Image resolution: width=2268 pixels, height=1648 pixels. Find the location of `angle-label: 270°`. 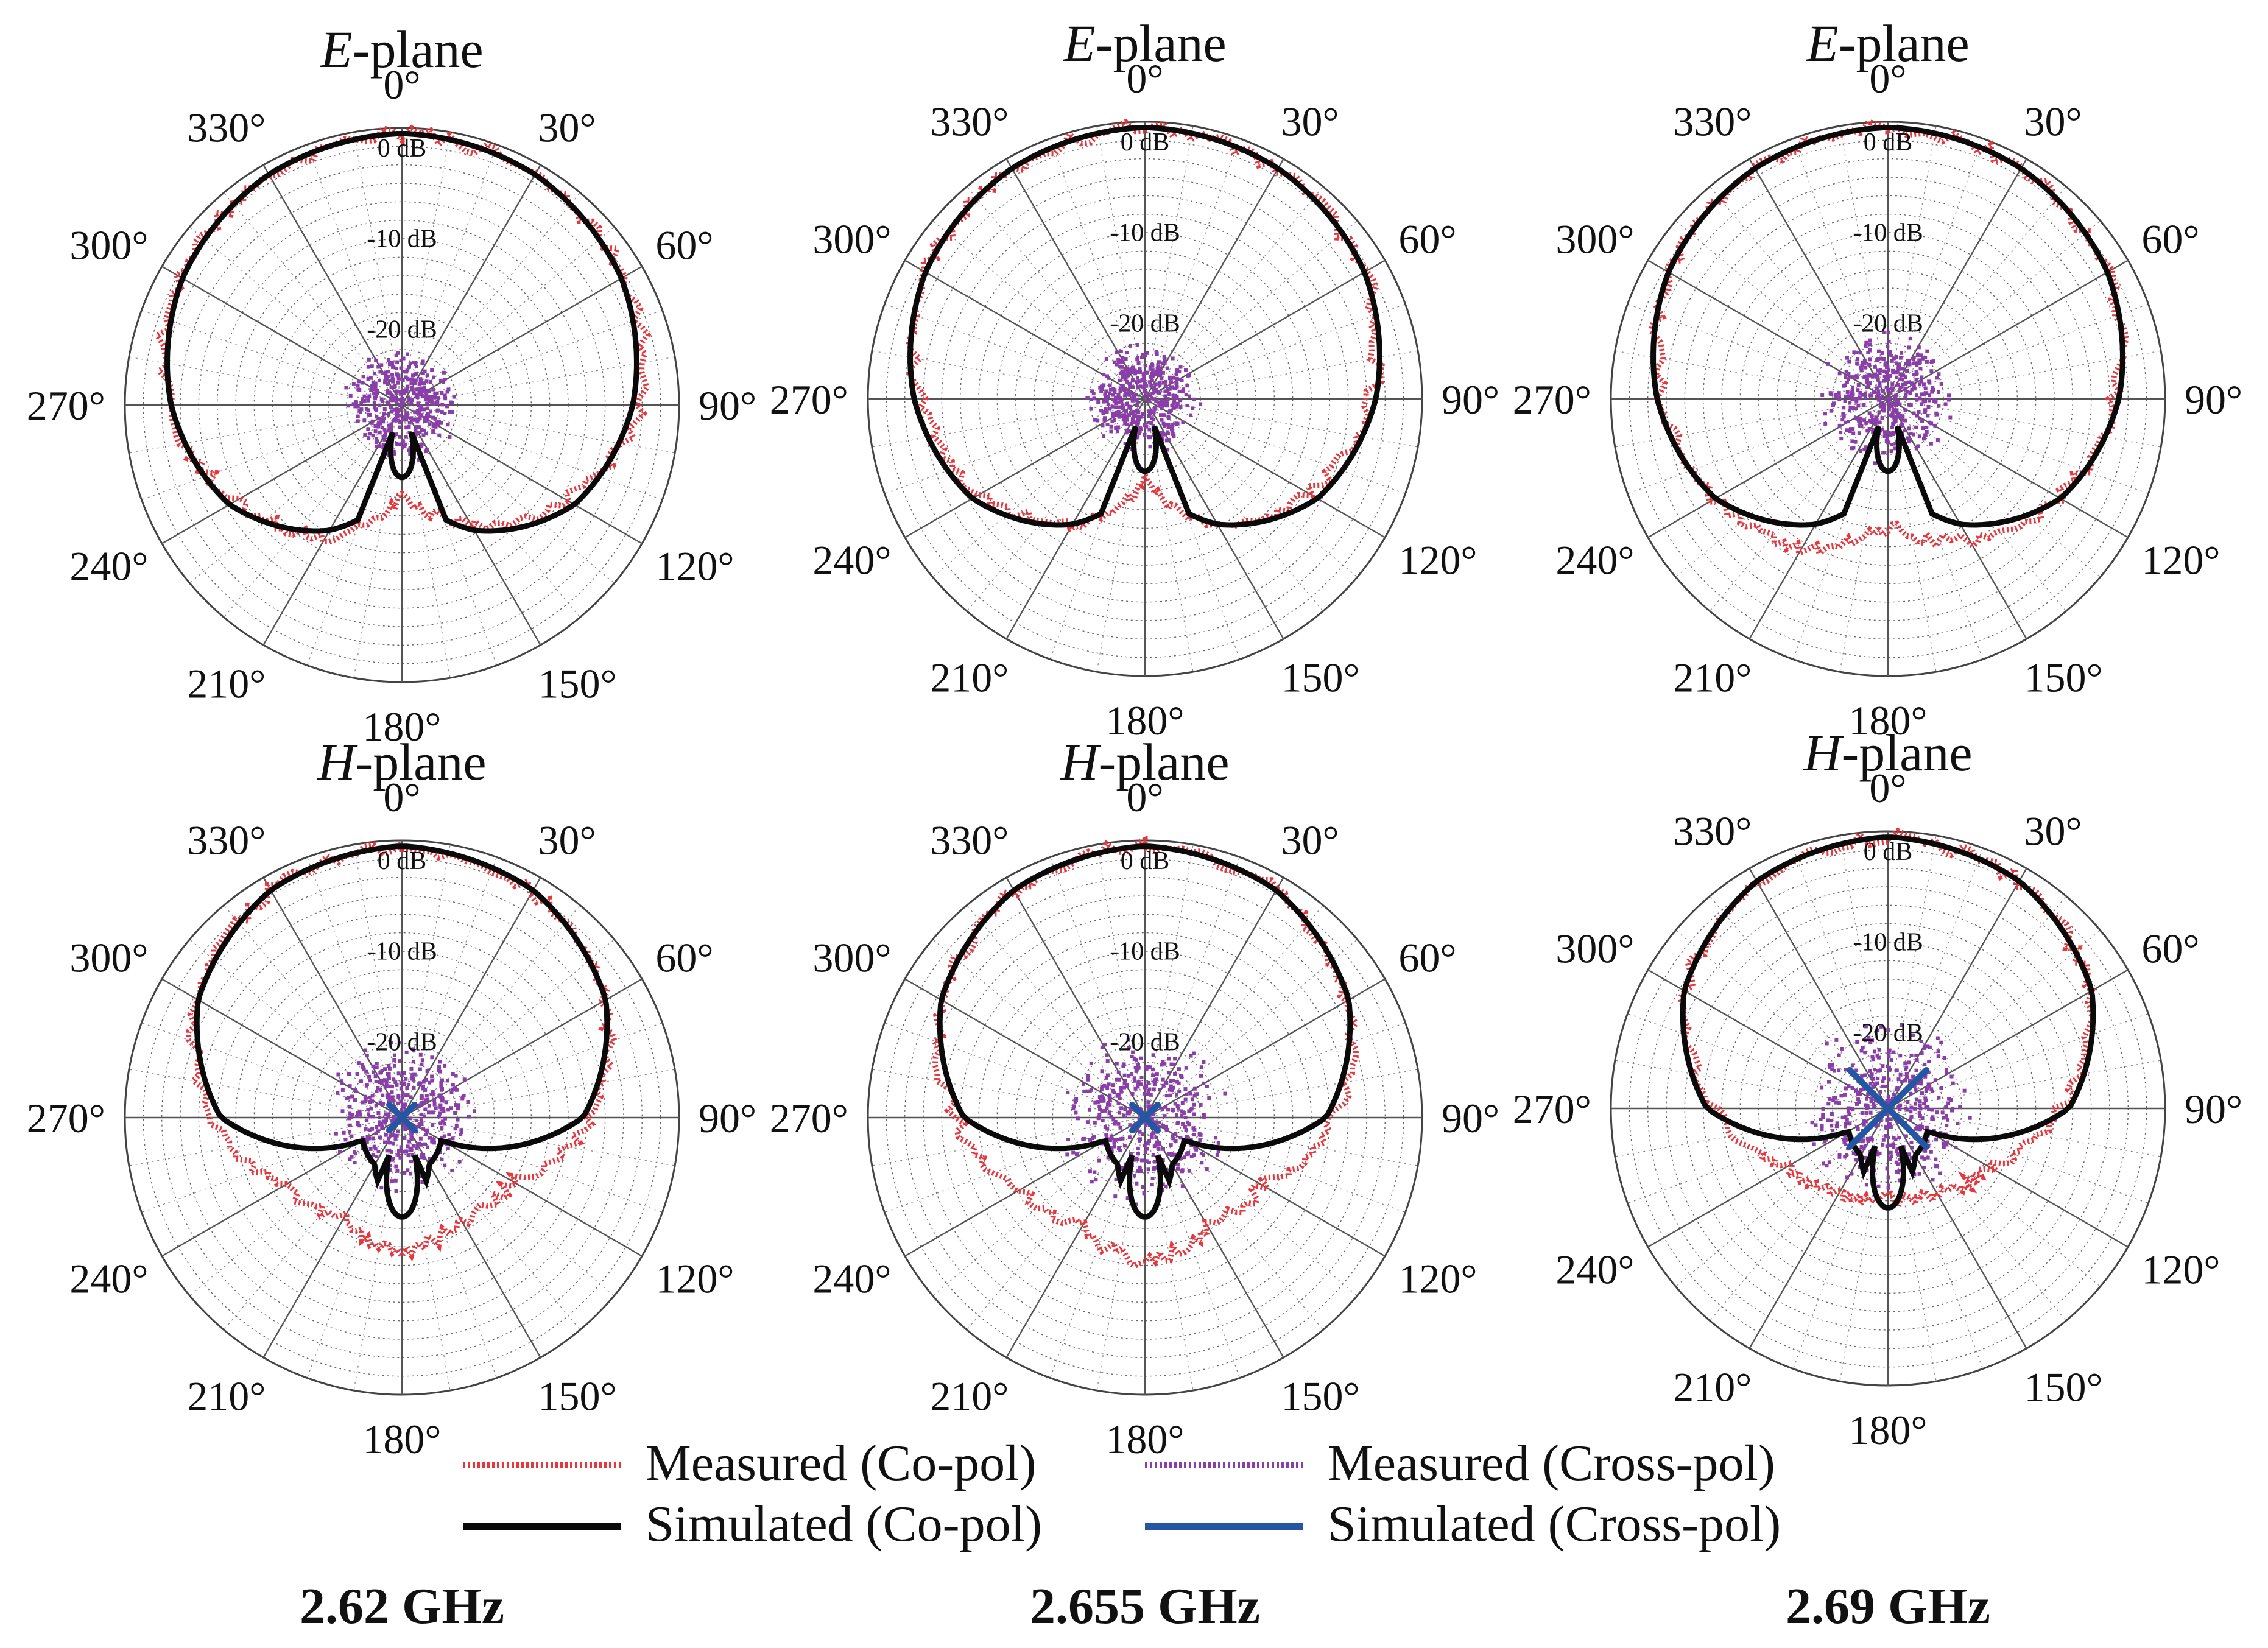

angle-label: 270° is located at coordinates (1552, 399).